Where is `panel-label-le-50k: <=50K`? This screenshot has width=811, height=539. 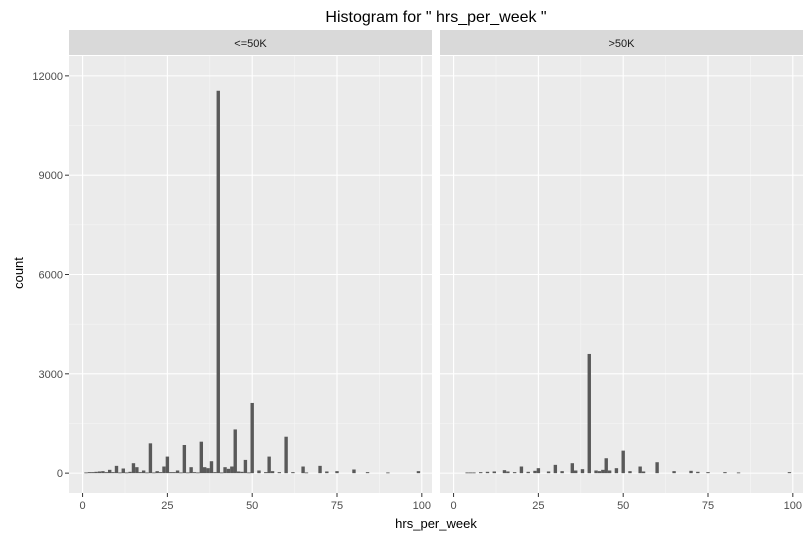
panel-label-le-50k: <=50K is located at coordinates (250, 44).